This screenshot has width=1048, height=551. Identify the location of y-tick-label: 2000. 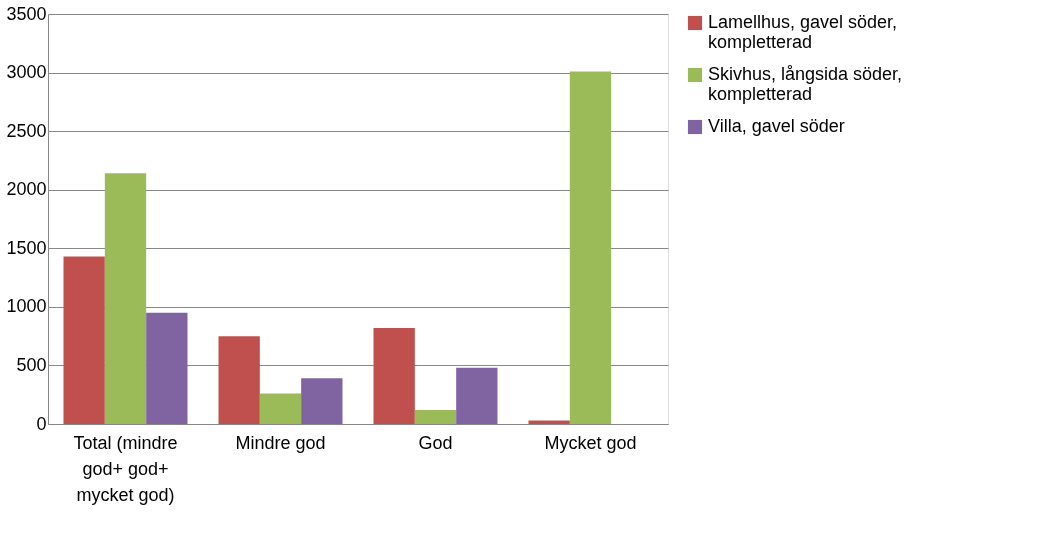
(26, 189).